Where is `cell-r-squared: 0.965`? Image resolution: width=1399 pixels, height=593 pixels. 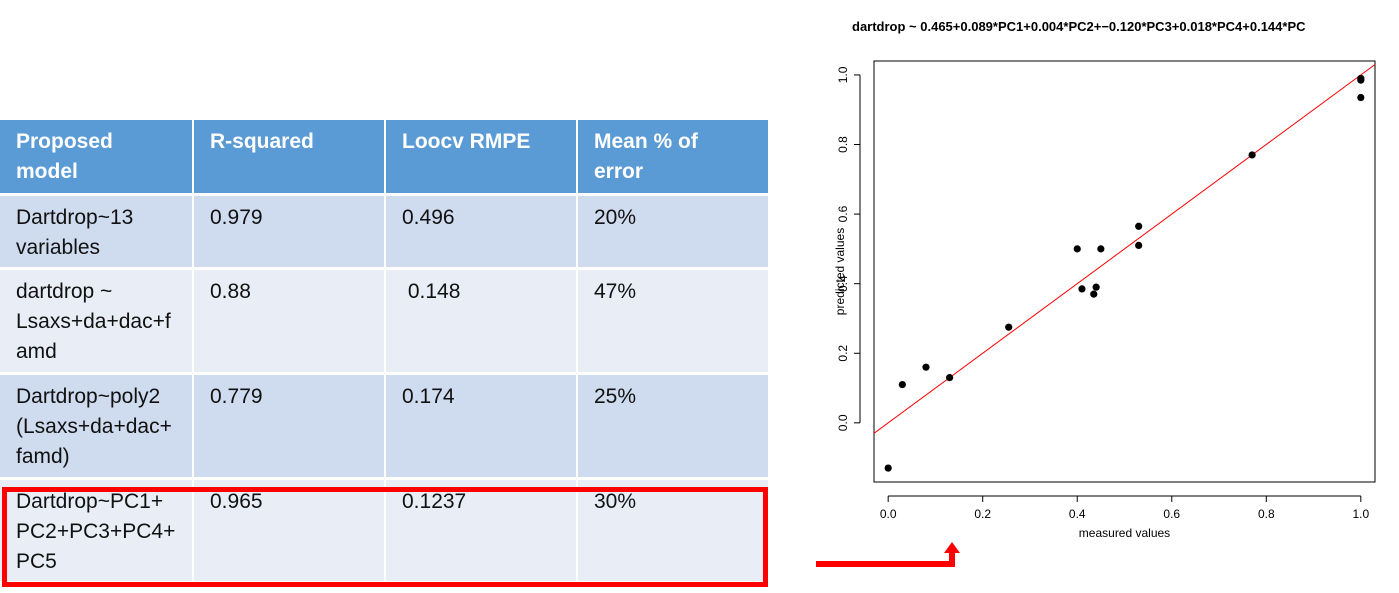
cell-r-squared: 0.965 is located at coordinates (290, 532).